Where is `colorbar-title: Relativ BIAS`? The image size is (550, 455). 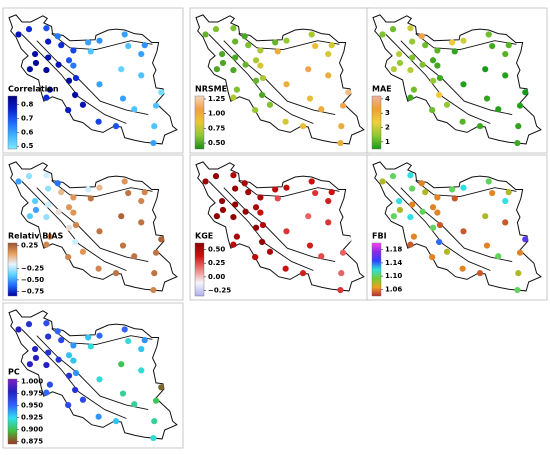
colorbar-title: Relativ BIAS is located at coordinates (36, 236).